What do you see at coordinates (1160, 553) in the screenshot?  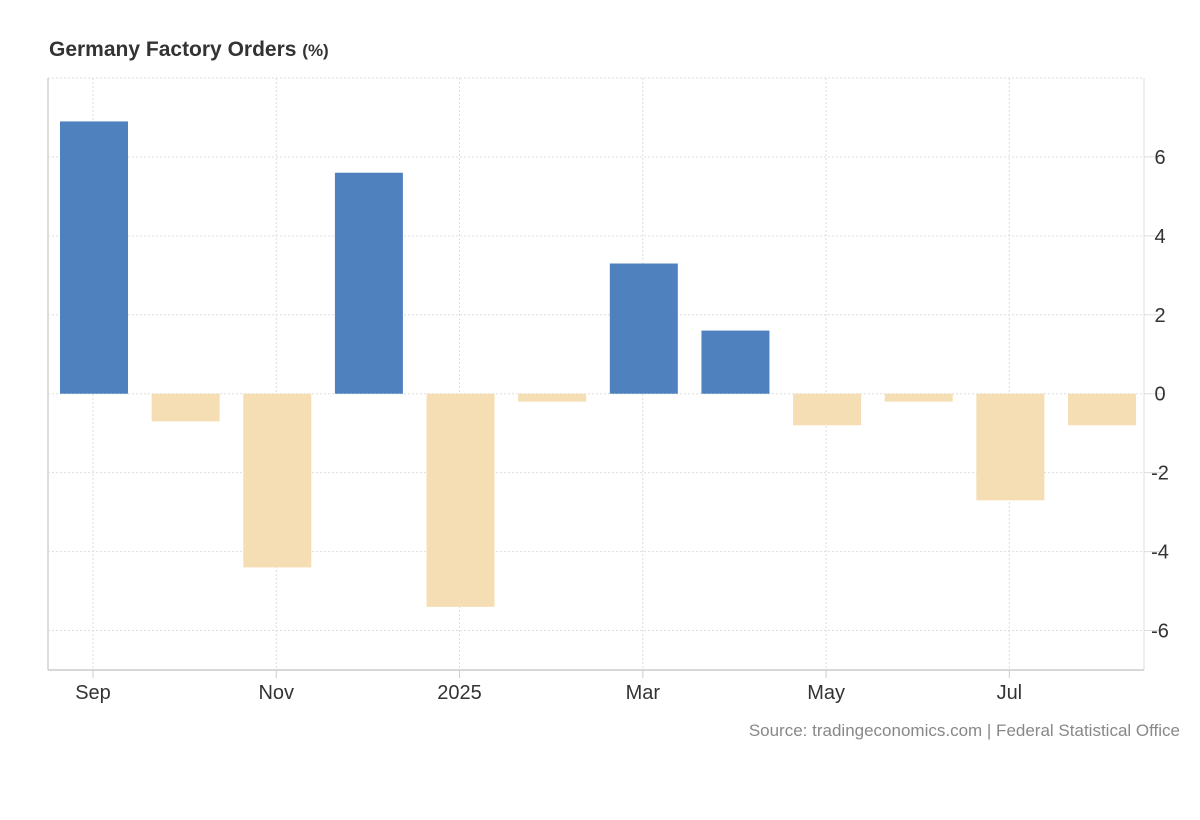 I see `y-tick-label: -4` at bounding box center [1160, 553].